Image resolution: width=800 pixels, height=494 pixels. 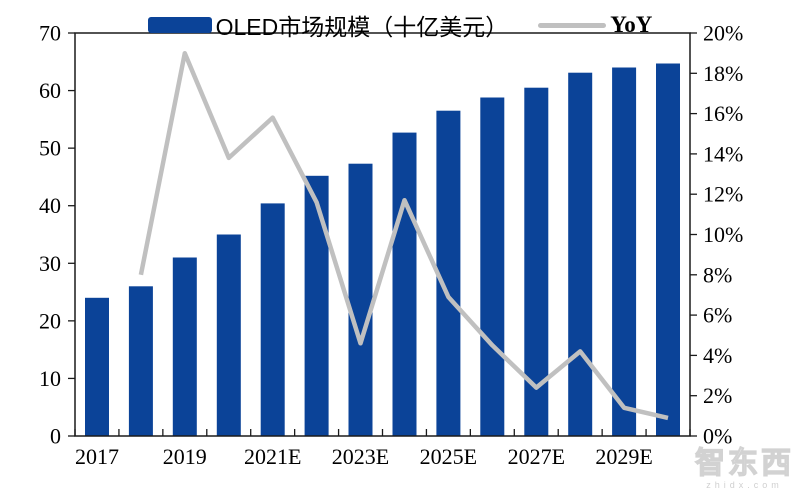 I want to click on left-axis-label-0: 0, so click(x=55, y=436).